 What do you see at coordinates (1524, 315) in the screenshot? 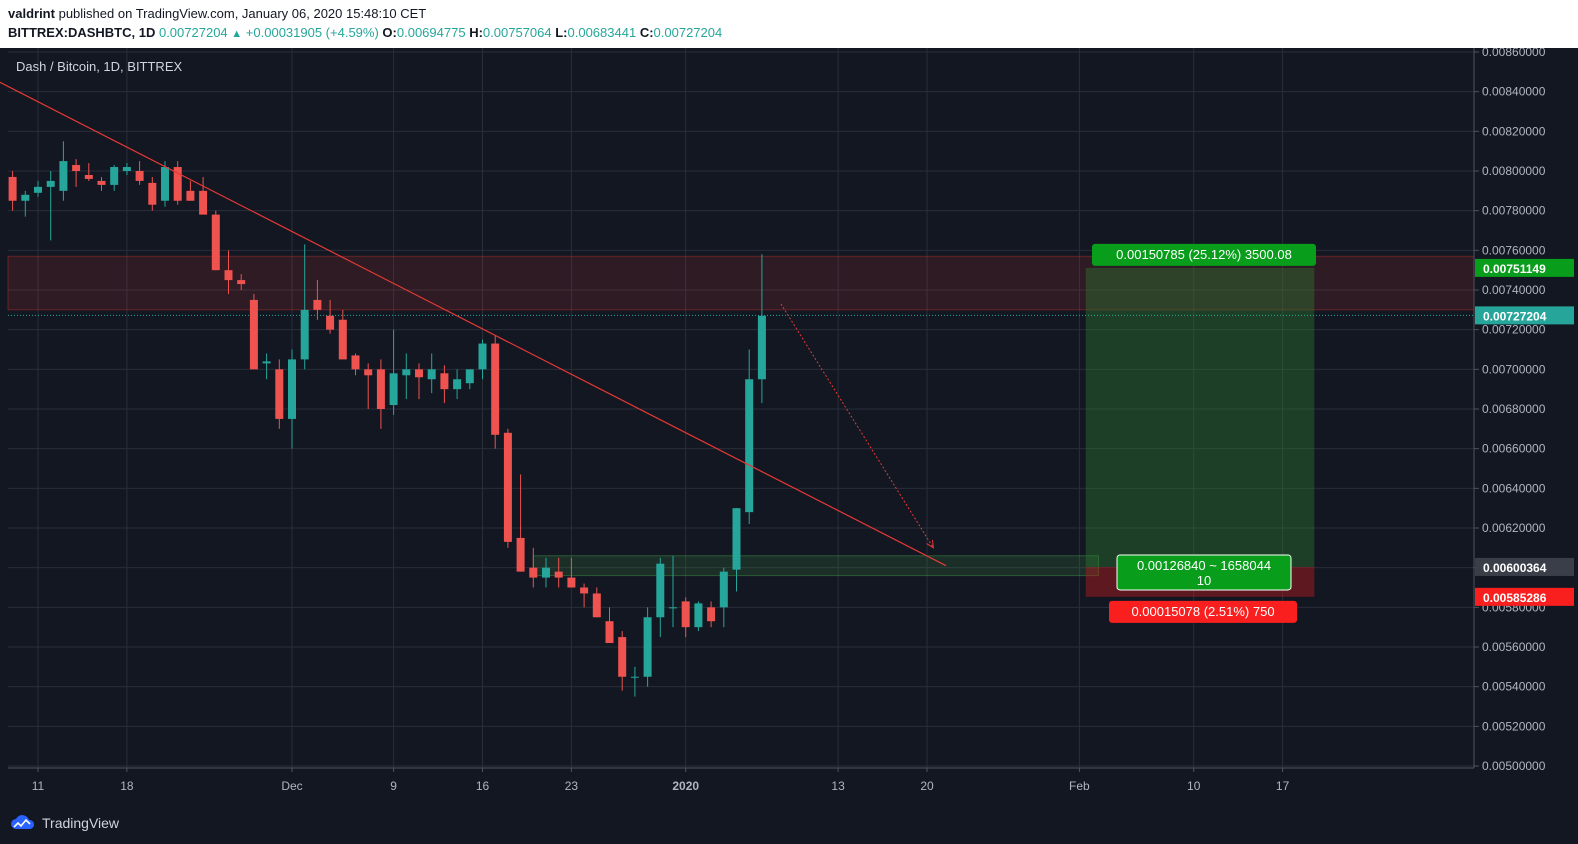
I see `current-price-tag-box` at bounding box center [1524, 315].